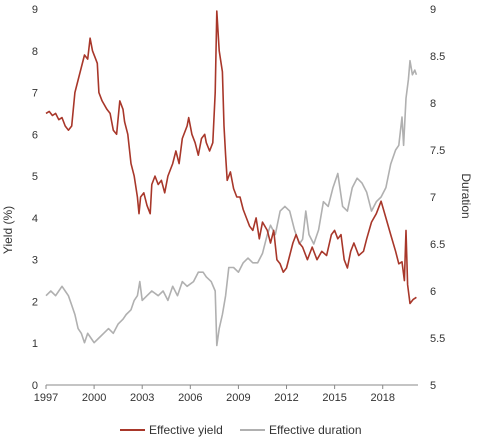 The height and width of the screenshot is (445, 479). Describe the element at coordinates (433, 386) in the screenshot. I see `y-right-tick-label: 5` at that location.